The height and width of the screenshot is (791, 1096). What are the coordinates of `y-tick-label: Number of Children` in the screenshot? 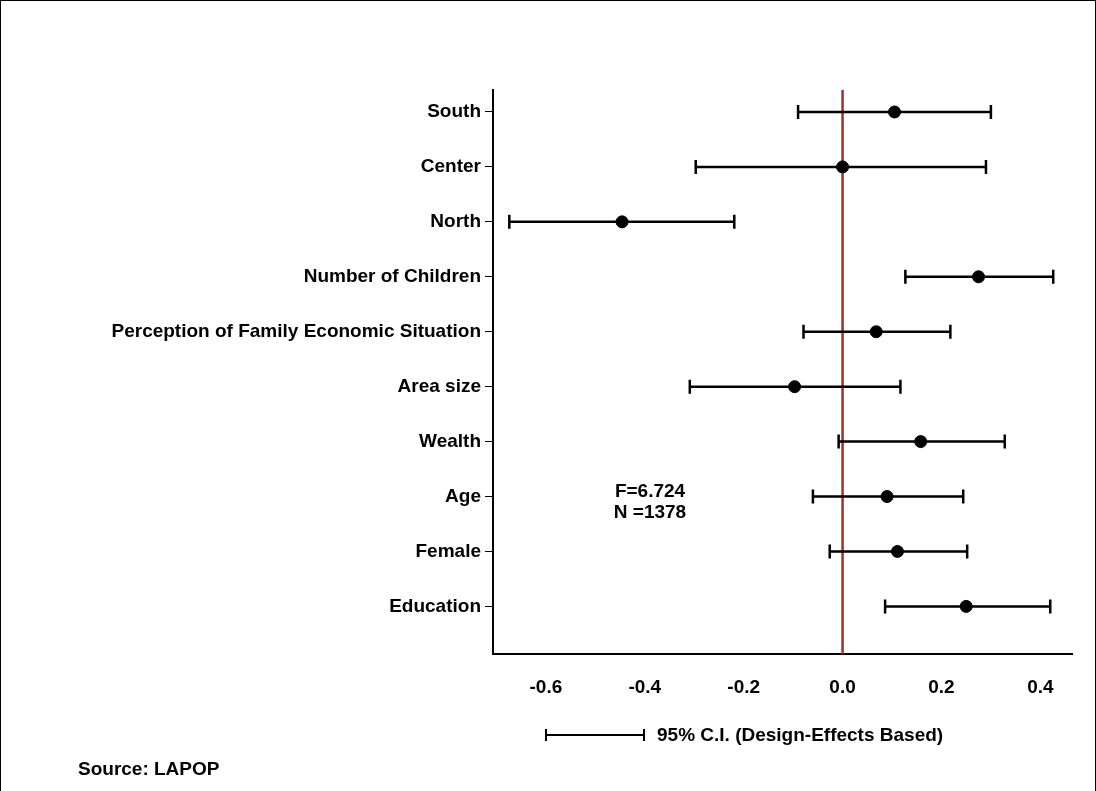 It's located at (392, 276).